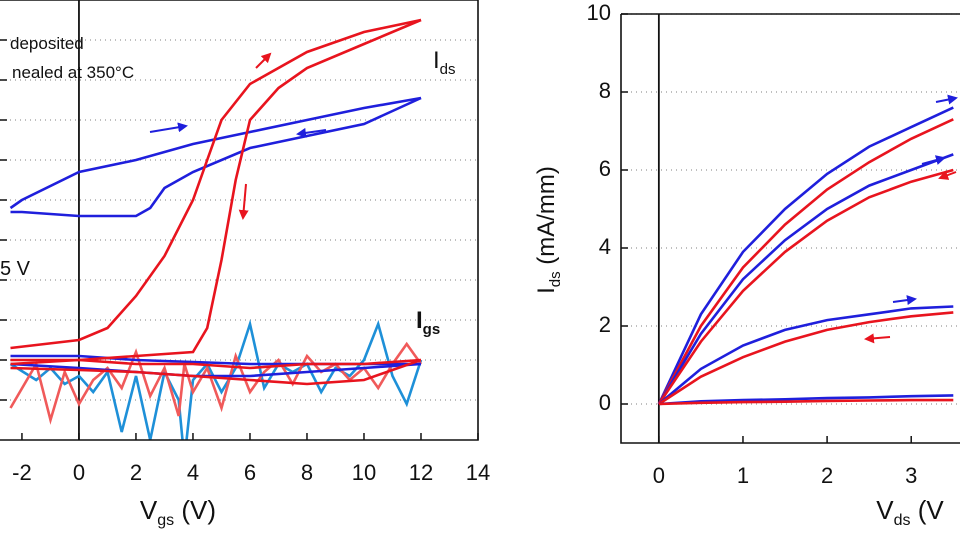  I want to click on y-axis-label-part: (mA/mm), so click(546, 218).